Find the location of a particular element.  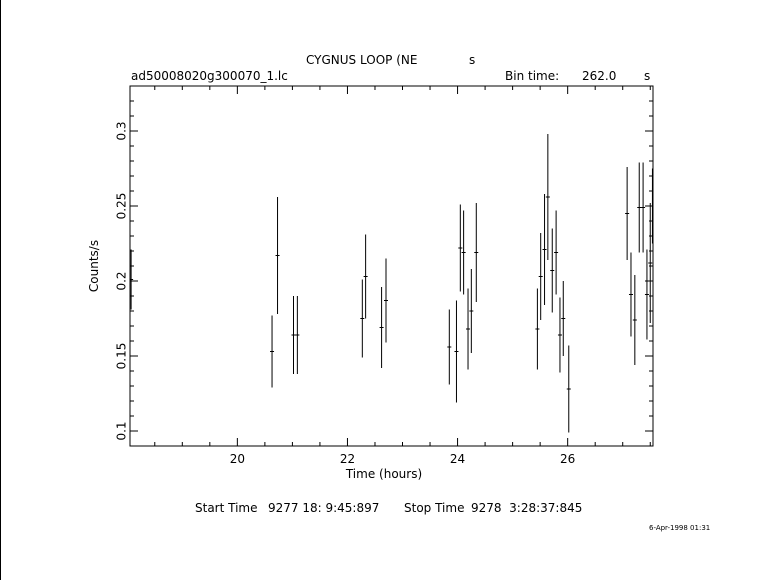

stop-time-label: Stop Time is located at coordinates (434, 508).